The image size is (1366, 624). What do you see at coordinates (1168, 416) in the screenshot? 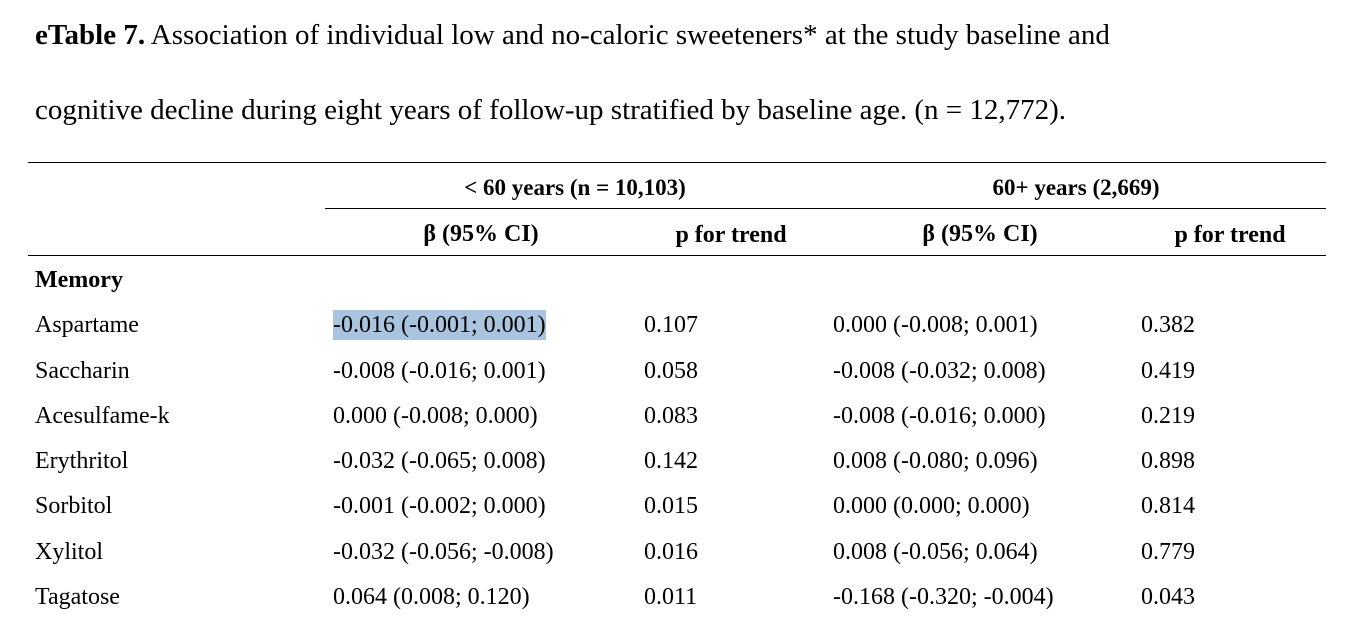
I see `cell-p-2: 0.219` at bounding box center [1168, 416].